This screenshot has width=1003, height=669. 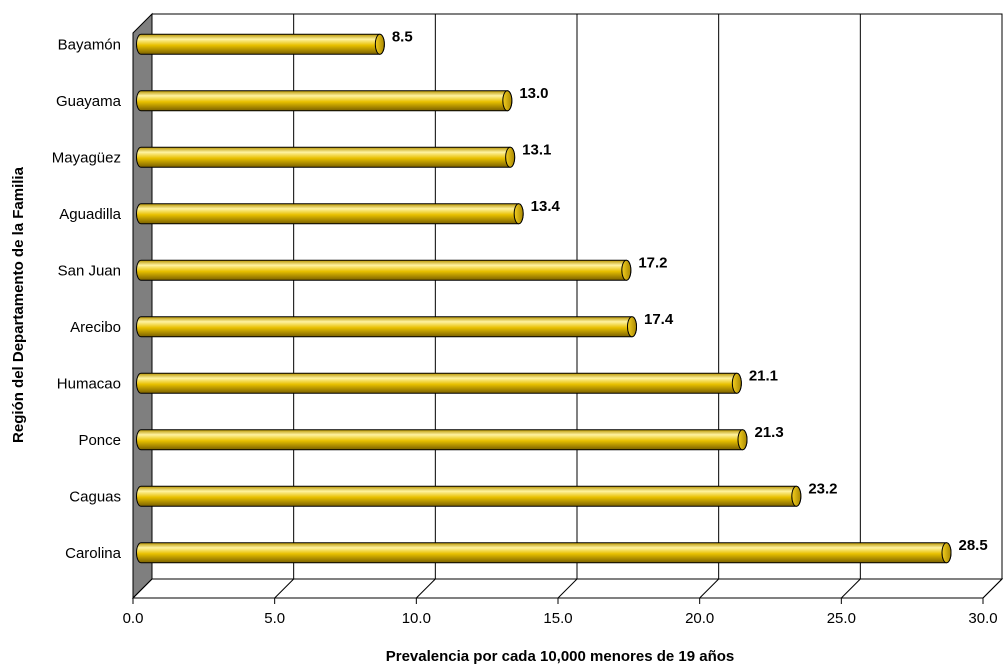 What do you see at coordinates (982, 618) in the screenshot?
I see `x-tick-label: 30.0` at bounding box center [982, 618].